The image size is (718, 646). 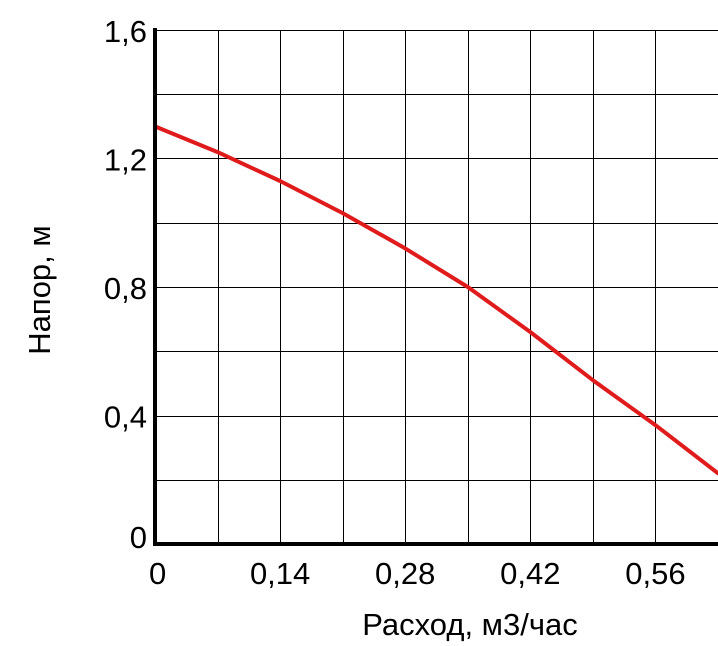 What do you see at coordinates (125, 31) in the screenshot?
I see `y-tick-label: 1,6` at bounding box center [125, 31].